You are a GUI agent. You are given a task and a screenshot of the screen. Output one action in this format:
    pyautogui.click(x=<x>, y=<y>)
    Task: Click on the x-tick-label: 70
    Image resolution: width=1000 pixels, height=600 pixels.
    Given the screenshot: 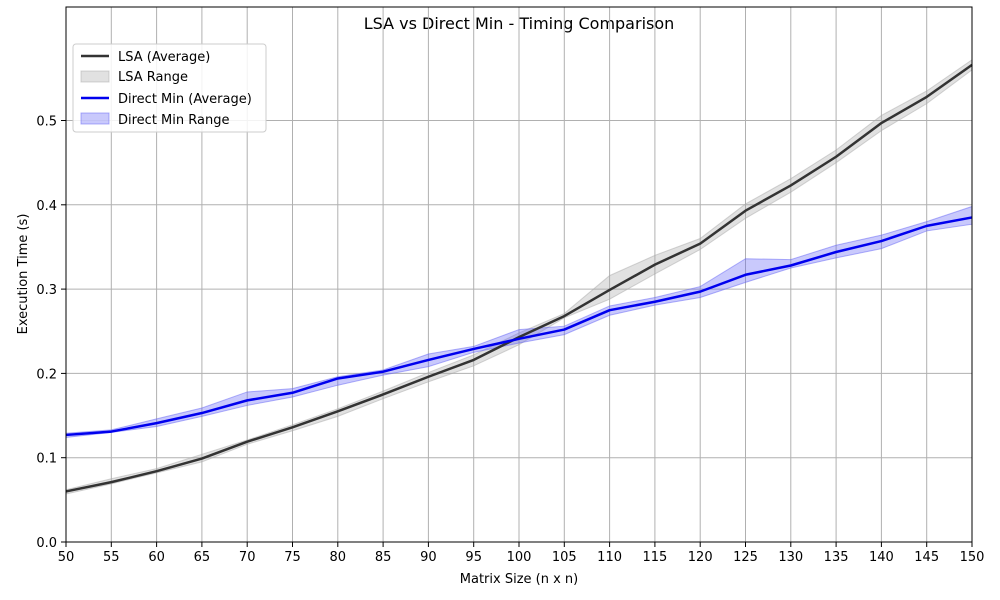 What is the action you would take?
    pyautogui.click(x=247, y=557)
    